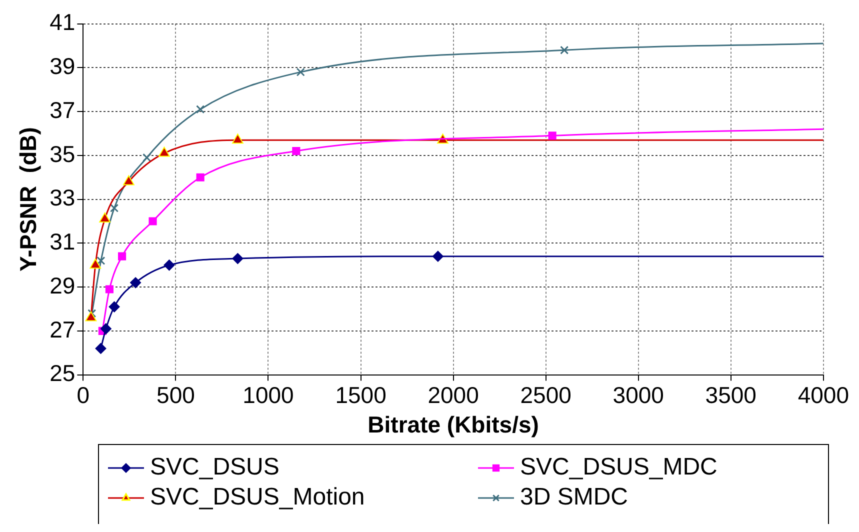 This screenshot has width=859, height=532. What do you see at coordinates (63, 66) in the screenshot?
I see `y-tick-label: 39` at bounding box center [63, 66].